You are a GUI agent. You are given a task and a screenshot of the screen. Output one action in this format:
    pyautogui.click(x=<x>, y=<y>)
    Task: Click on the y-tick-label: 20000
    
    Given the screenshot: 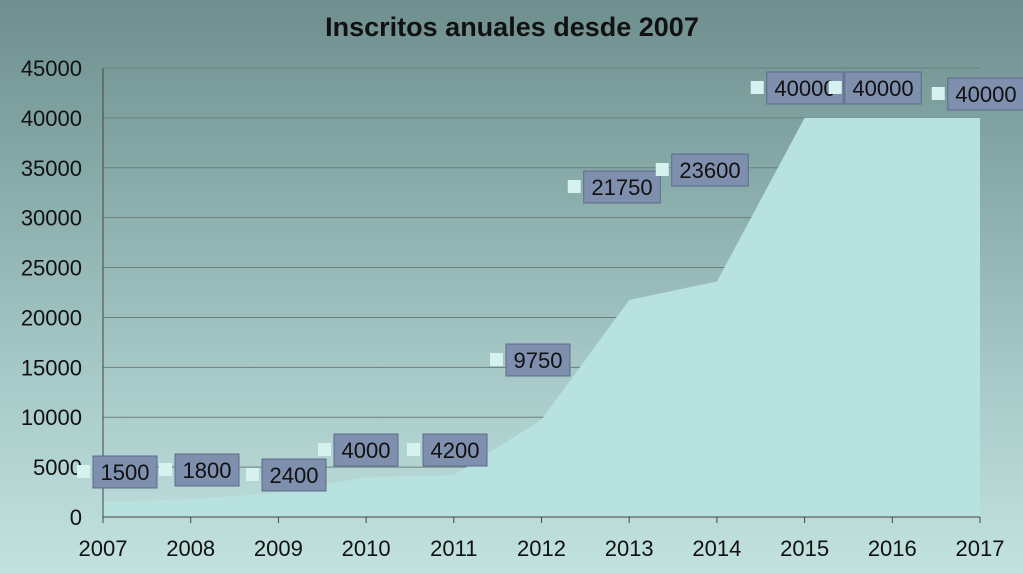 What is the action you would take?
    pyautogui.click(x=51, y=317)
    